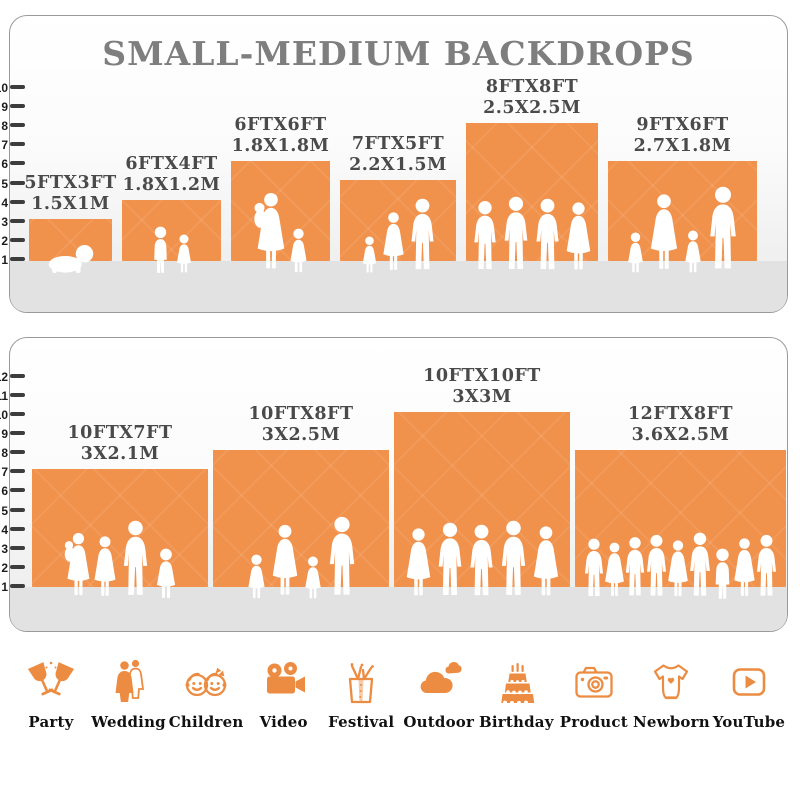  I want to click on children-icon, so click(206, 682).